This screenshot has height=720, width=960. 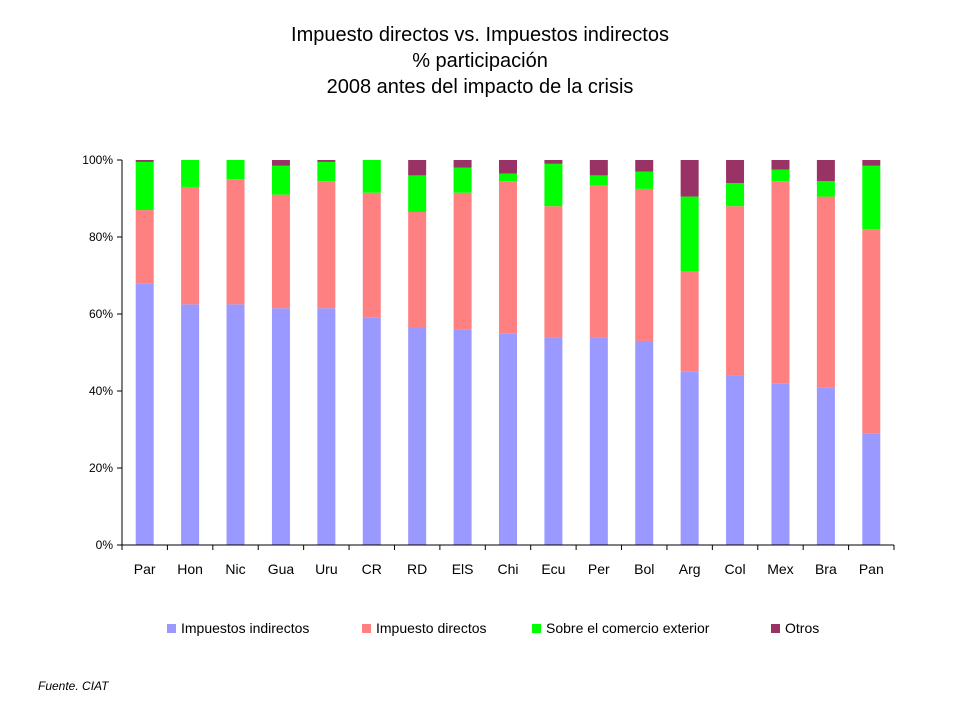 What do you see at coordinates (507, 569) in the screenshot?
I see `x-tick-label-chi: Chi` at bounding box center [507, 569].